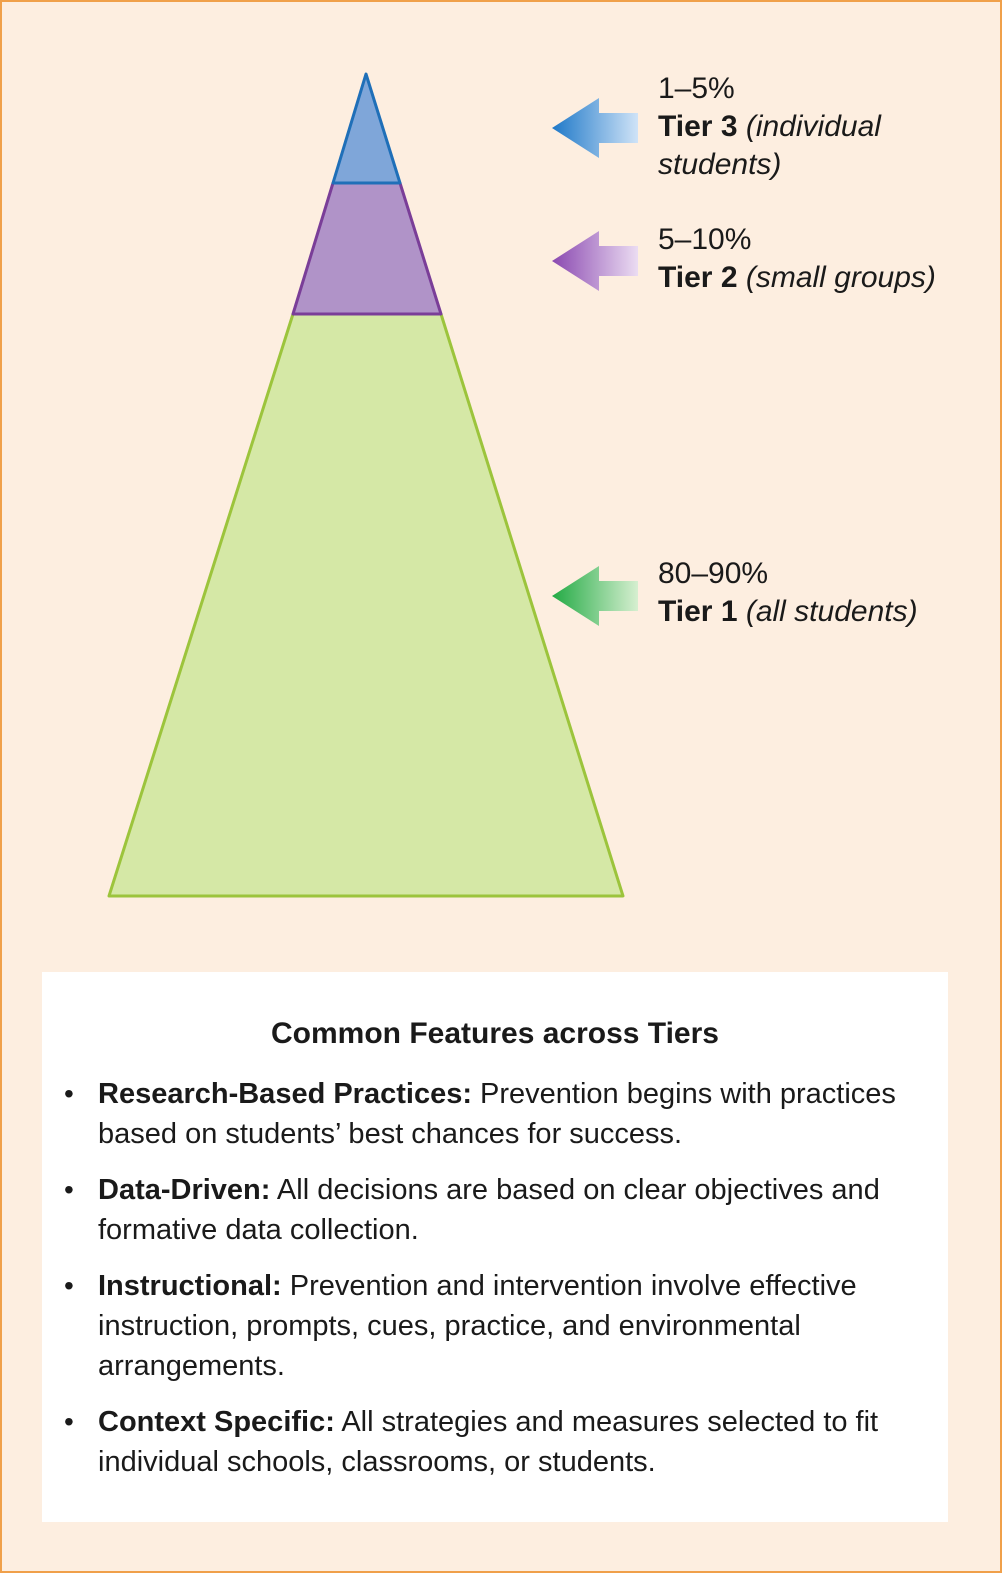 This screenshot has width=1002, height=1573. Describe the element at coordinates (823, 259) in the screenshot. I see `tier-2-label: 5–10% Tier 2 (small groups)` at that location.